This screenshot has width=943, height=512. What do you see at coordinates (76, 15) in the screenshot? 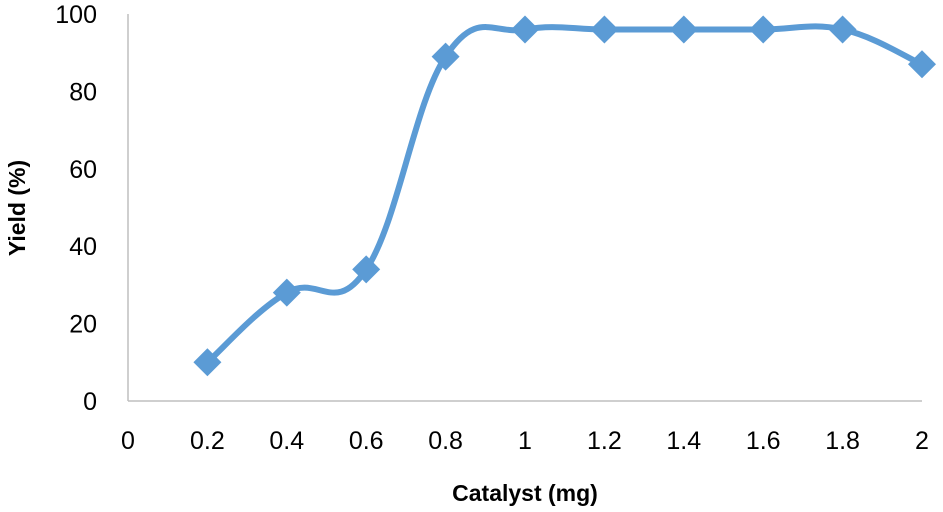
I see `y-tick-label: 100` at bounding box center [76, 15].